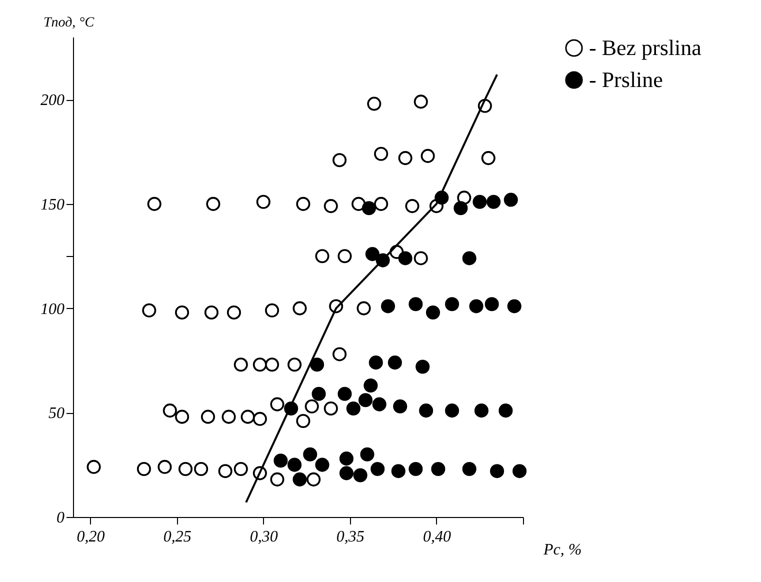 The height and width of the screenshot is (582, 761). Describe the element at coordinates (69, 23) in the screenshot. I see `y-axis-title: Tпод, °C` at that location.